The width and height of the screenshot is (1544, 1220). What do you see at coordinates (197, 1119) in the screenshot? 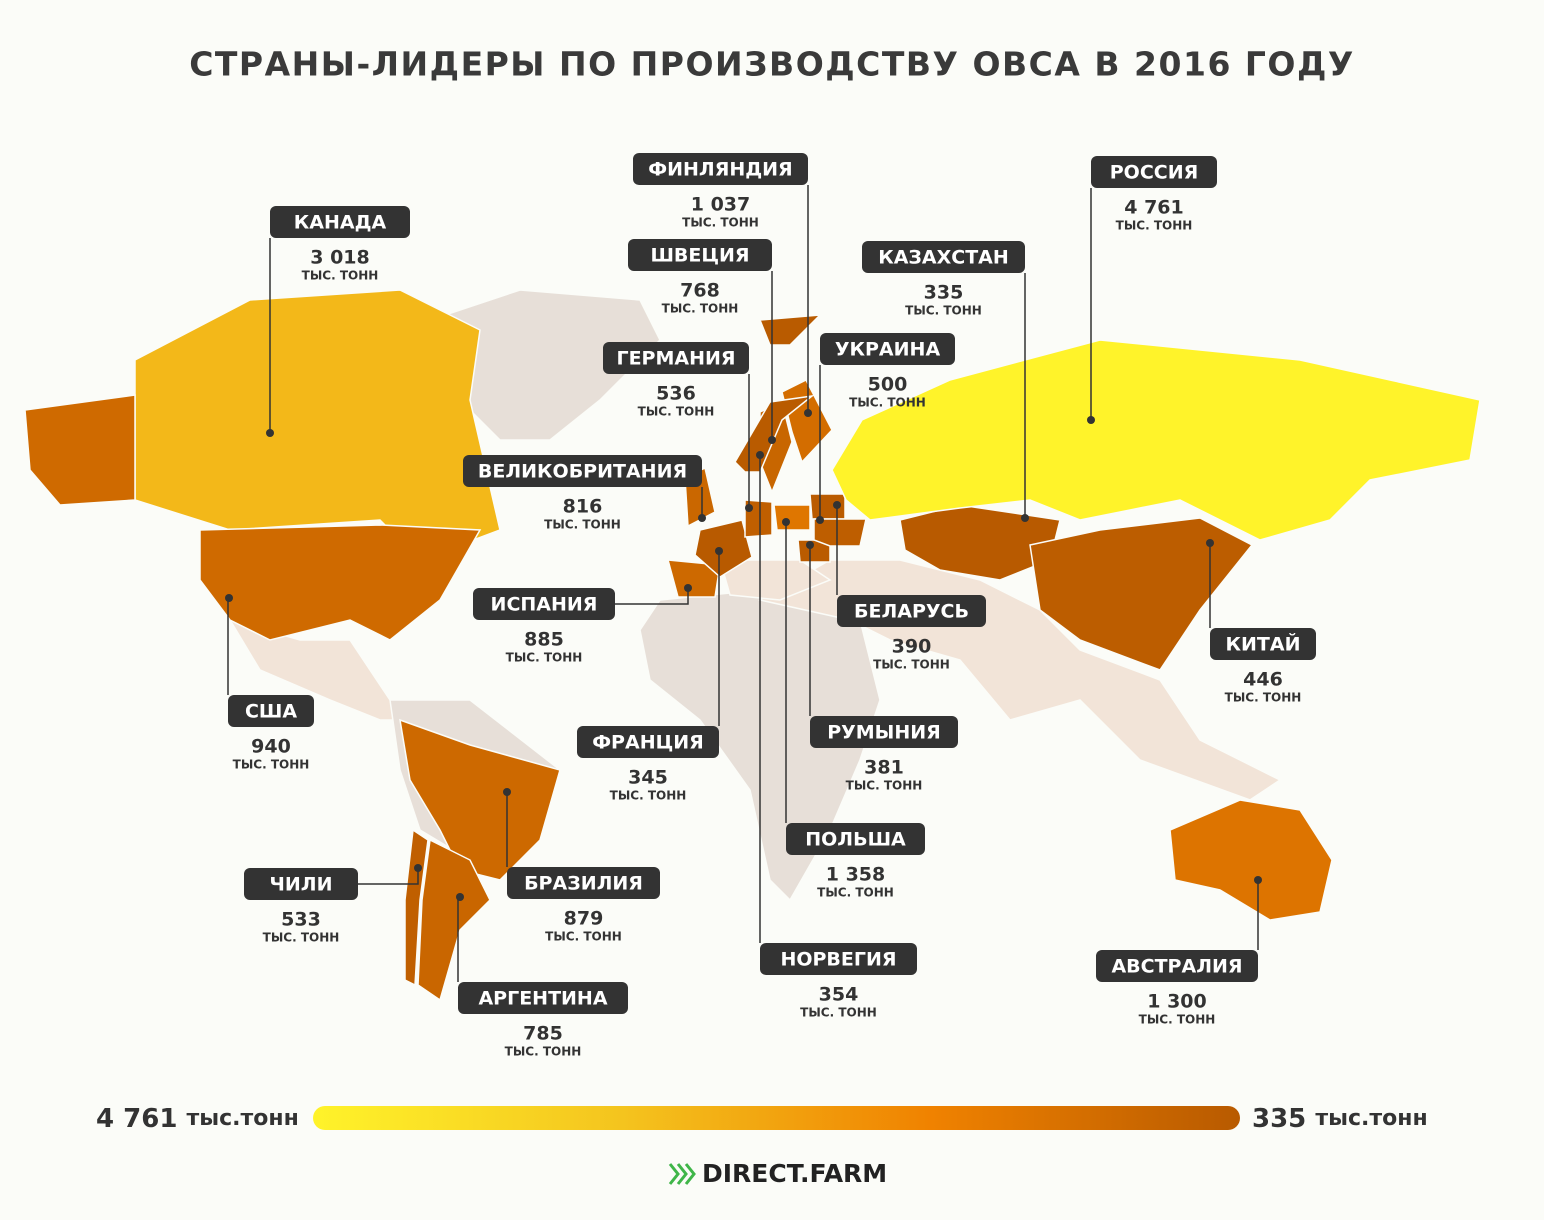
I see `legend-max: 4 761 тыс.тонн` at bounding box center [197, 1119].